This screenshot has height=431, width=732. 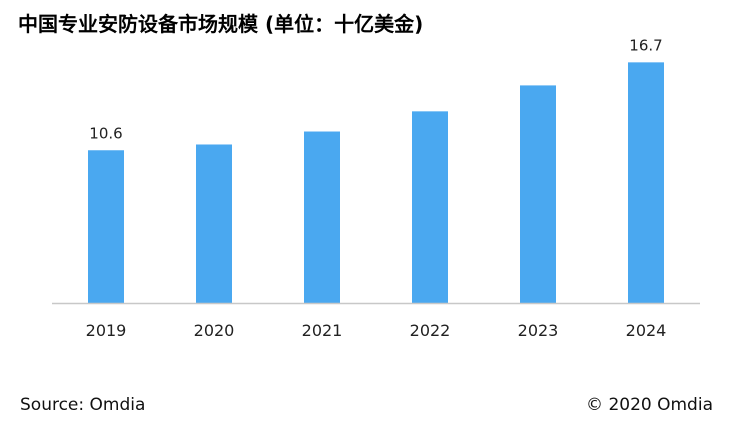 I want to click on bar-2022, so click(x=430, y=207).